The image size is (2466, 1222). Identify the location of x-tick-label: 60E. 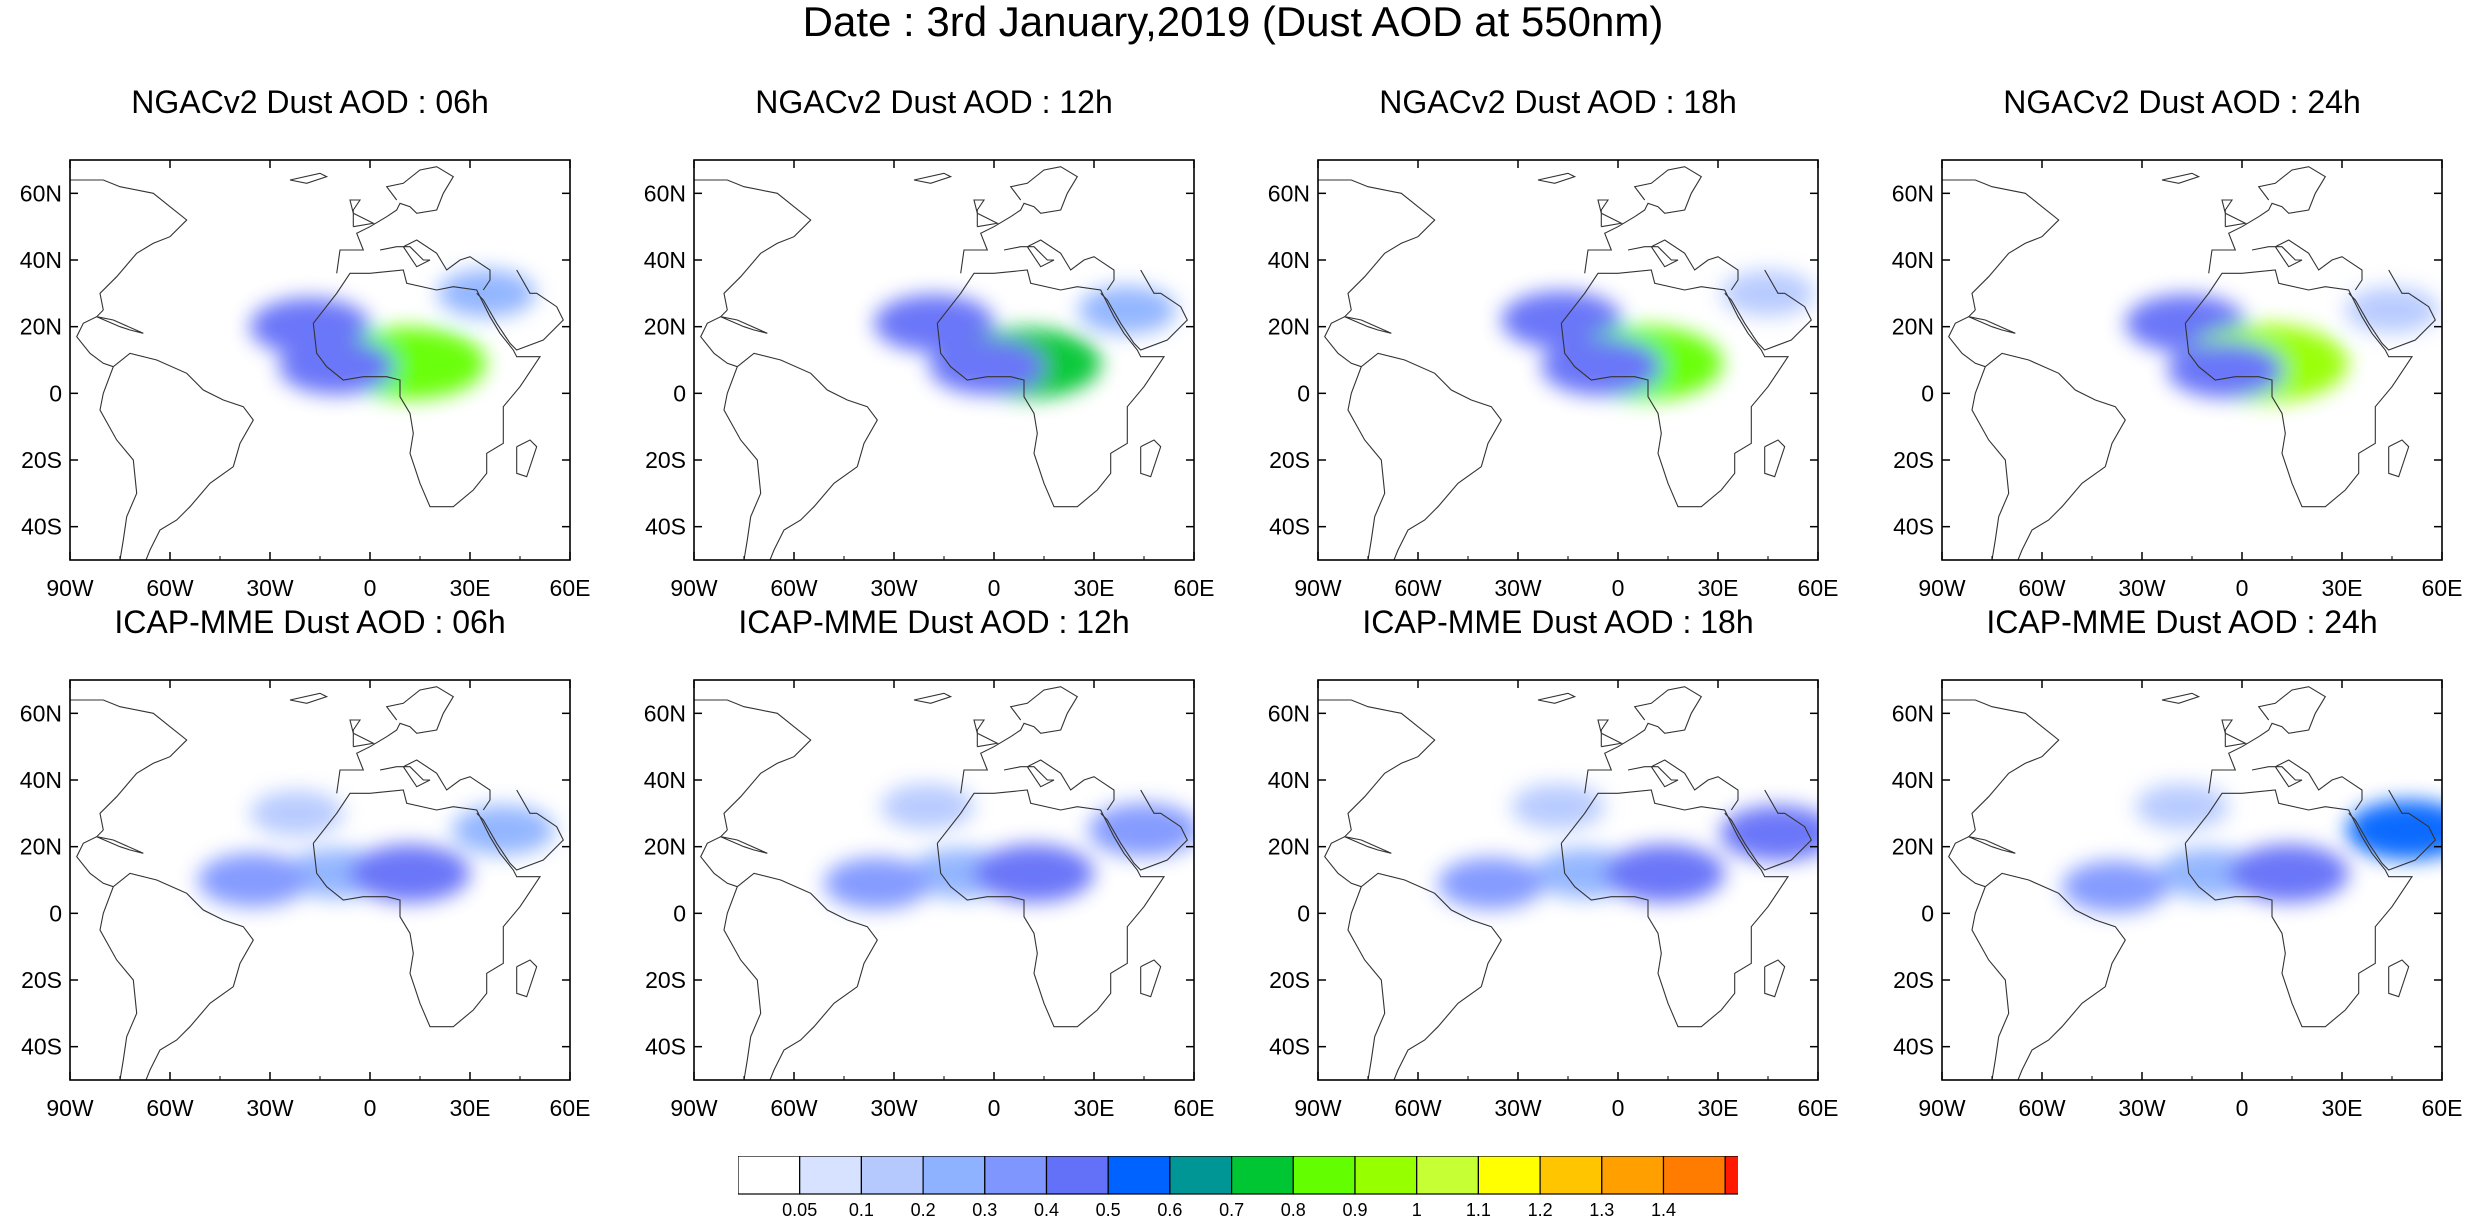
(1818, 588).